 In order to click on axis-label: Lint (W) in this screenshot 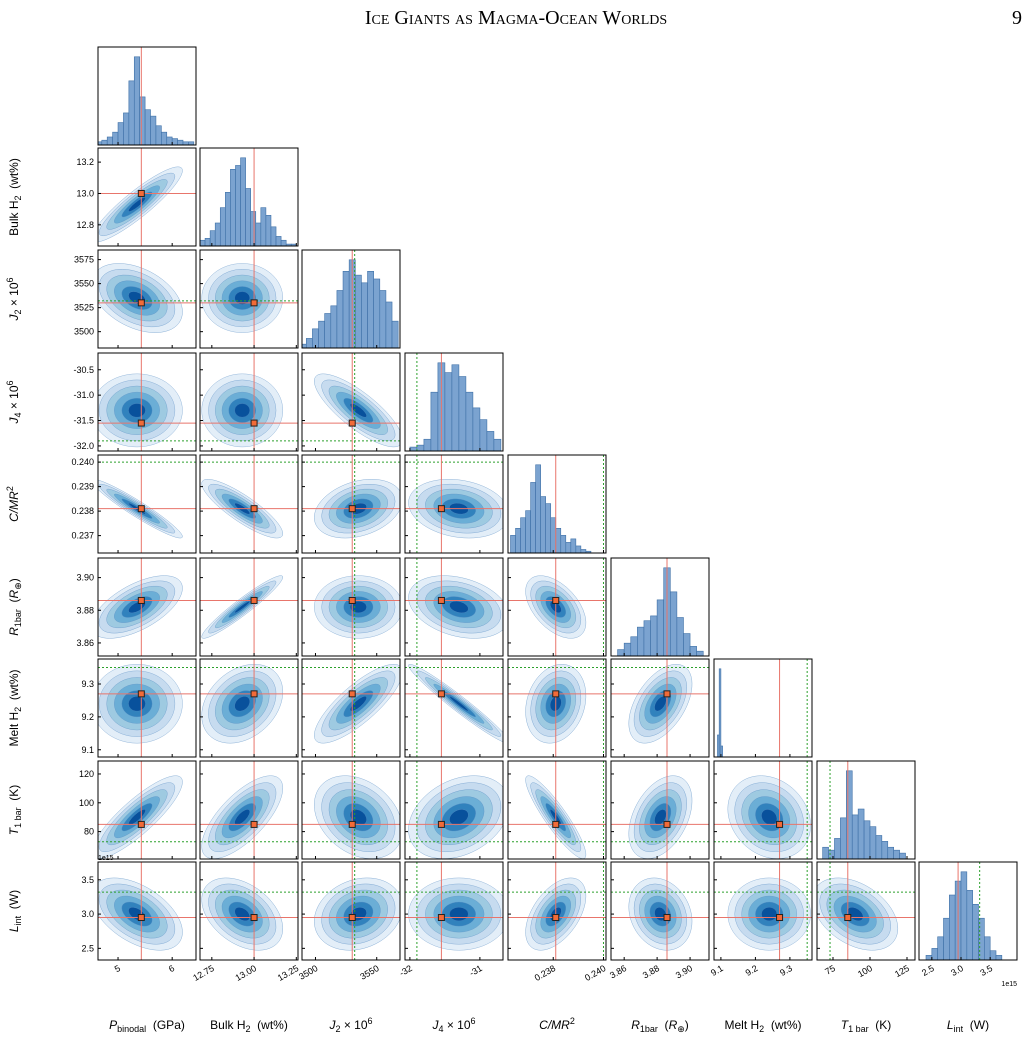, I will do `click(15, 911)`.